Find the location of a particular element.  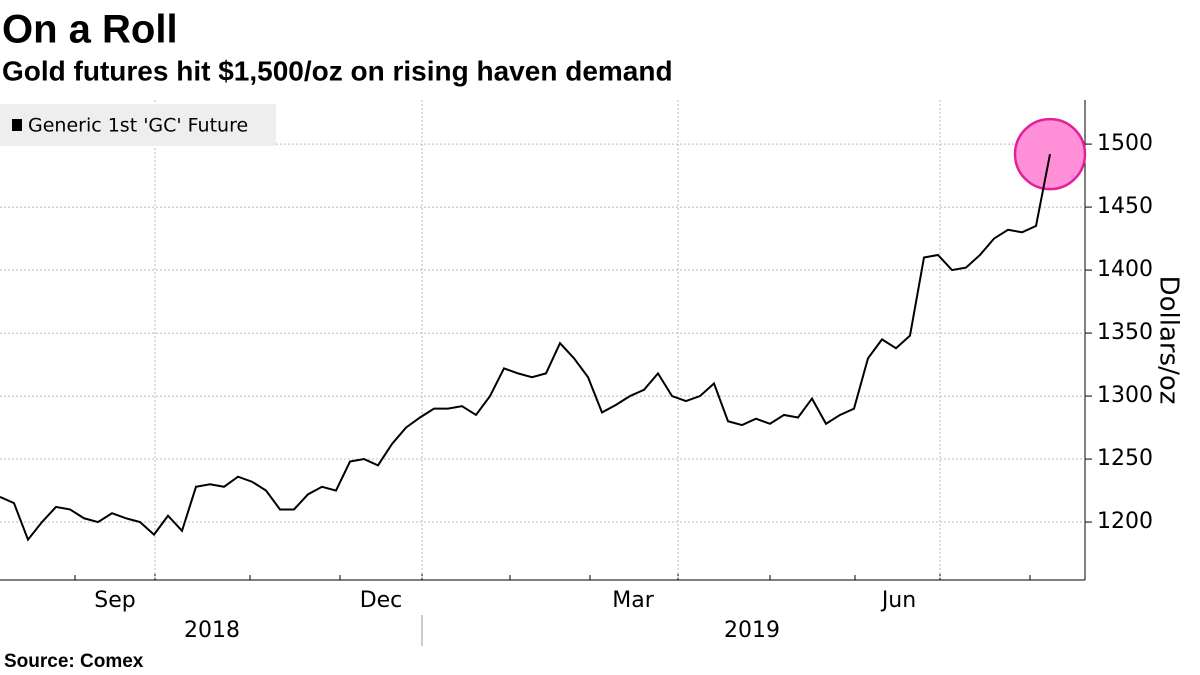

legend-swatch is located at coordinates (17, 125).